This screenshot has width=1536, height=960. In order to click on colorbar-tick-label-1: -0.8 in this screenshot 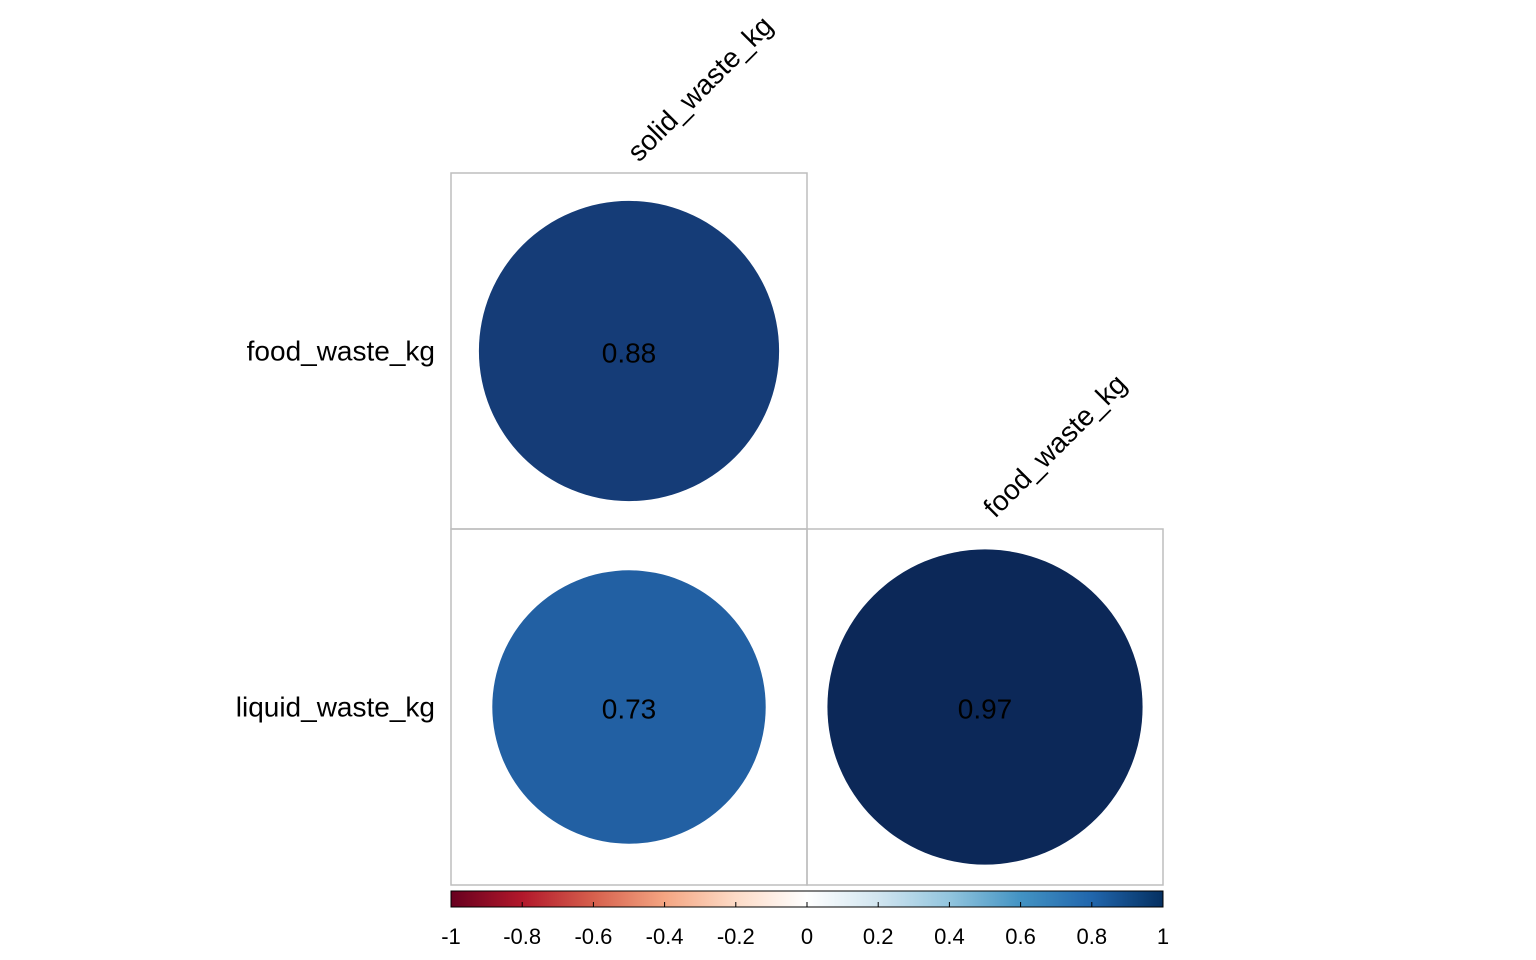, I will do `click(522, 936)`.